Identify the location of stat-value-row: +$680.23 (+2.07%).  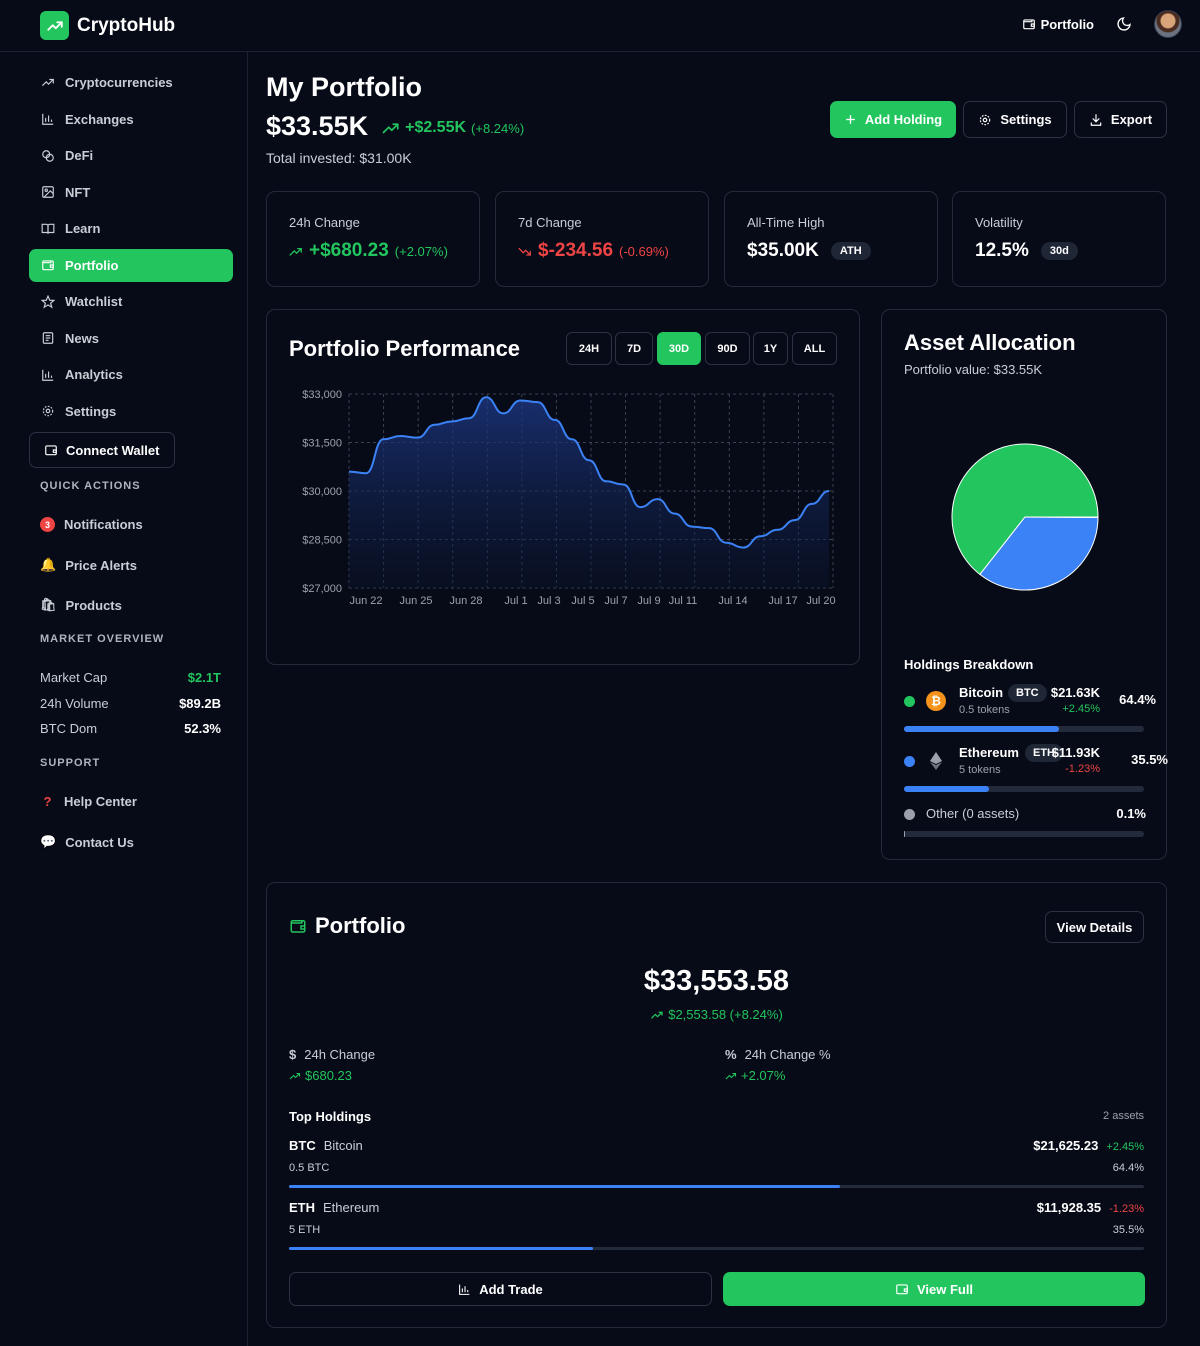
(384, 251).